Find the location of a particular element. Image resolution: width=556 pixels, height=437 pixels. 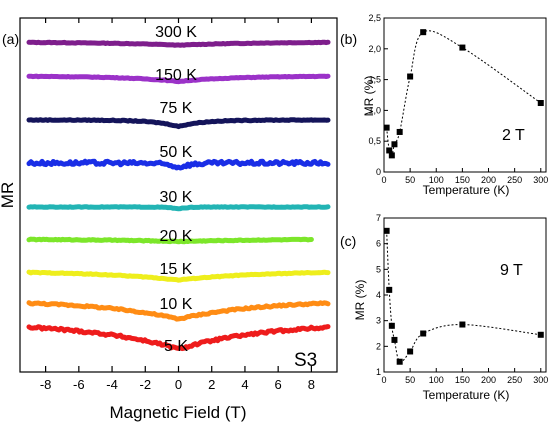

panel-b-label: (b) is located at coordinates (348, 39).